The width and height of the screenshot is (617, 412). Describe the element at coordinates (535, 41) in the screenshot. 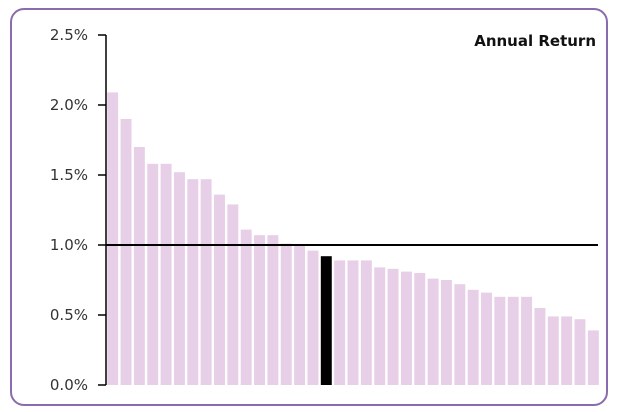

I see `chart-title: Annual Return` at that location.